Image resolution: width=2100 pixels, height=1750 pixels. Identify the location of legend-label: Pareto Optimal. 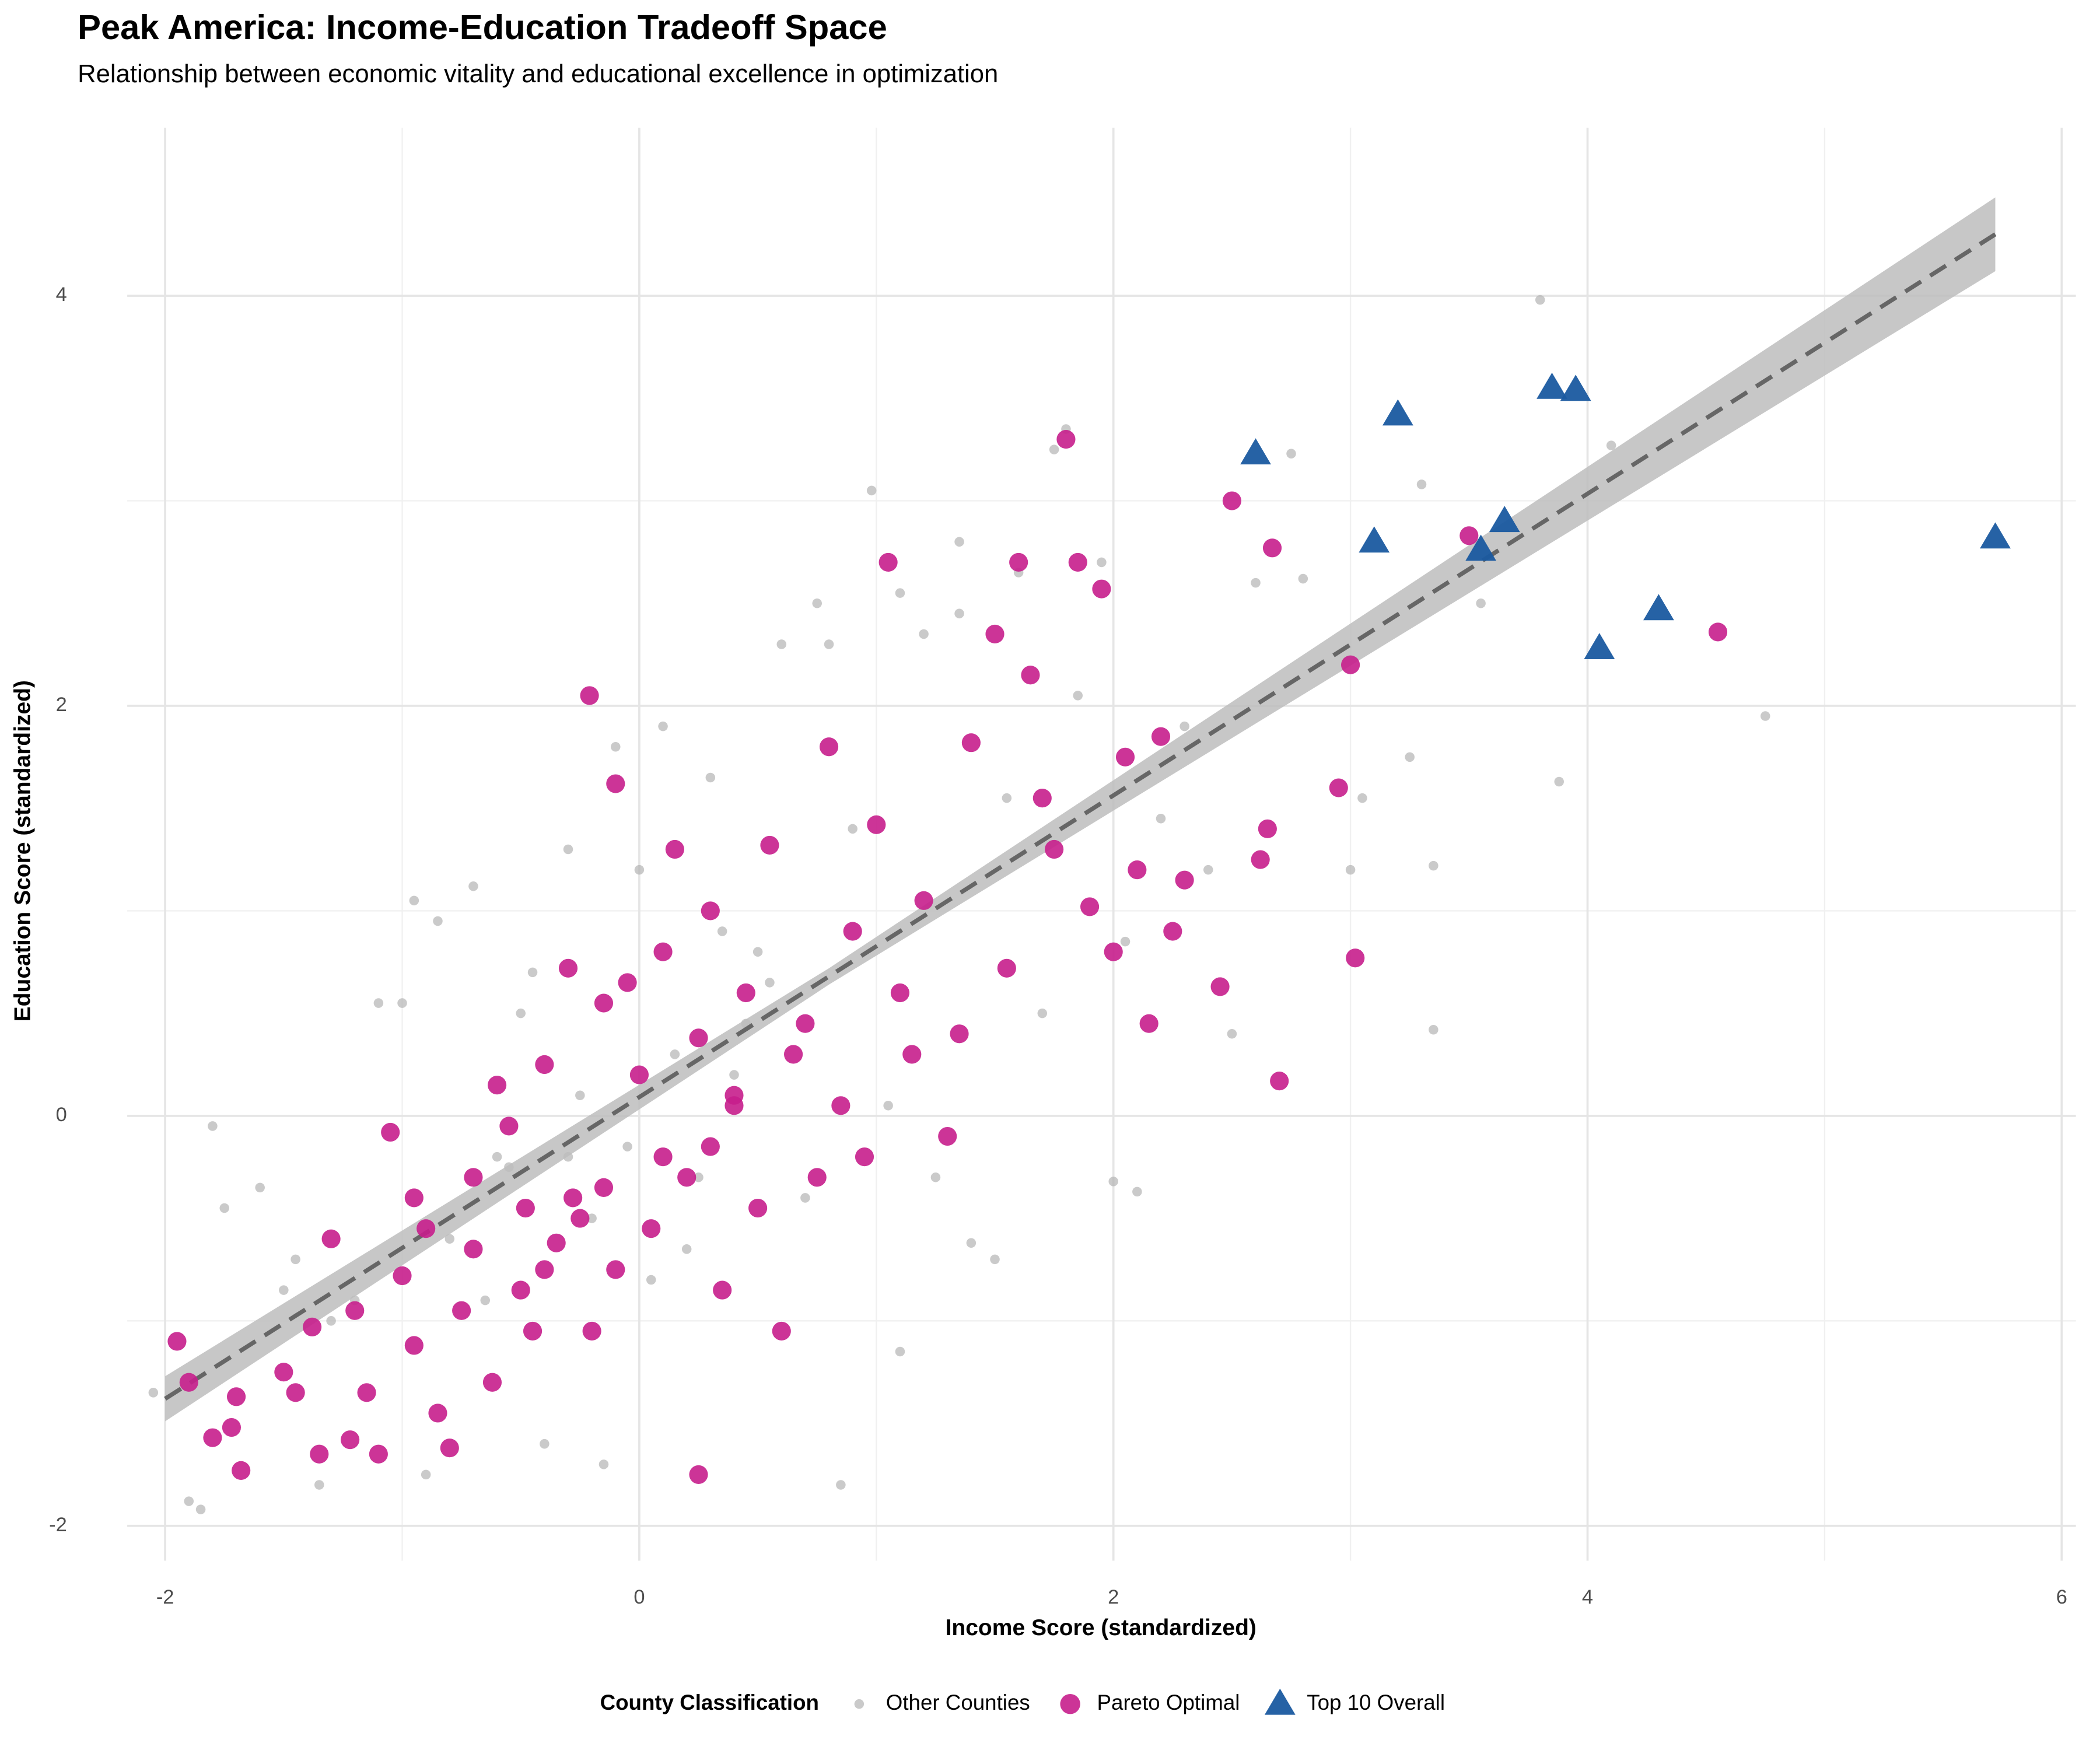
(1168, 1702).